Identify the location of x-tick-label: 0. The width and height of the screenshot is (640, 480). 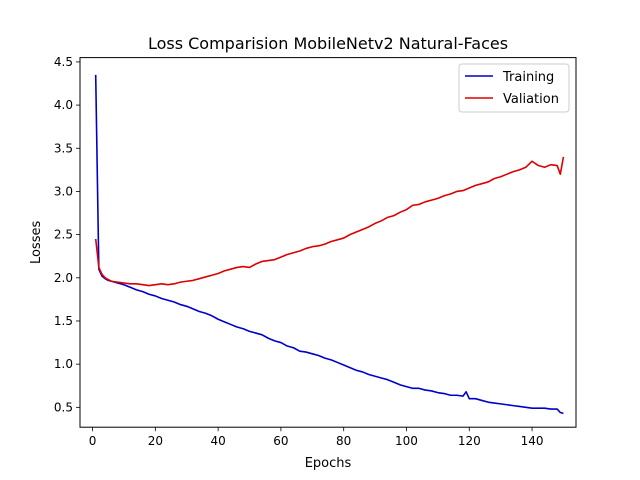
(93, 441).